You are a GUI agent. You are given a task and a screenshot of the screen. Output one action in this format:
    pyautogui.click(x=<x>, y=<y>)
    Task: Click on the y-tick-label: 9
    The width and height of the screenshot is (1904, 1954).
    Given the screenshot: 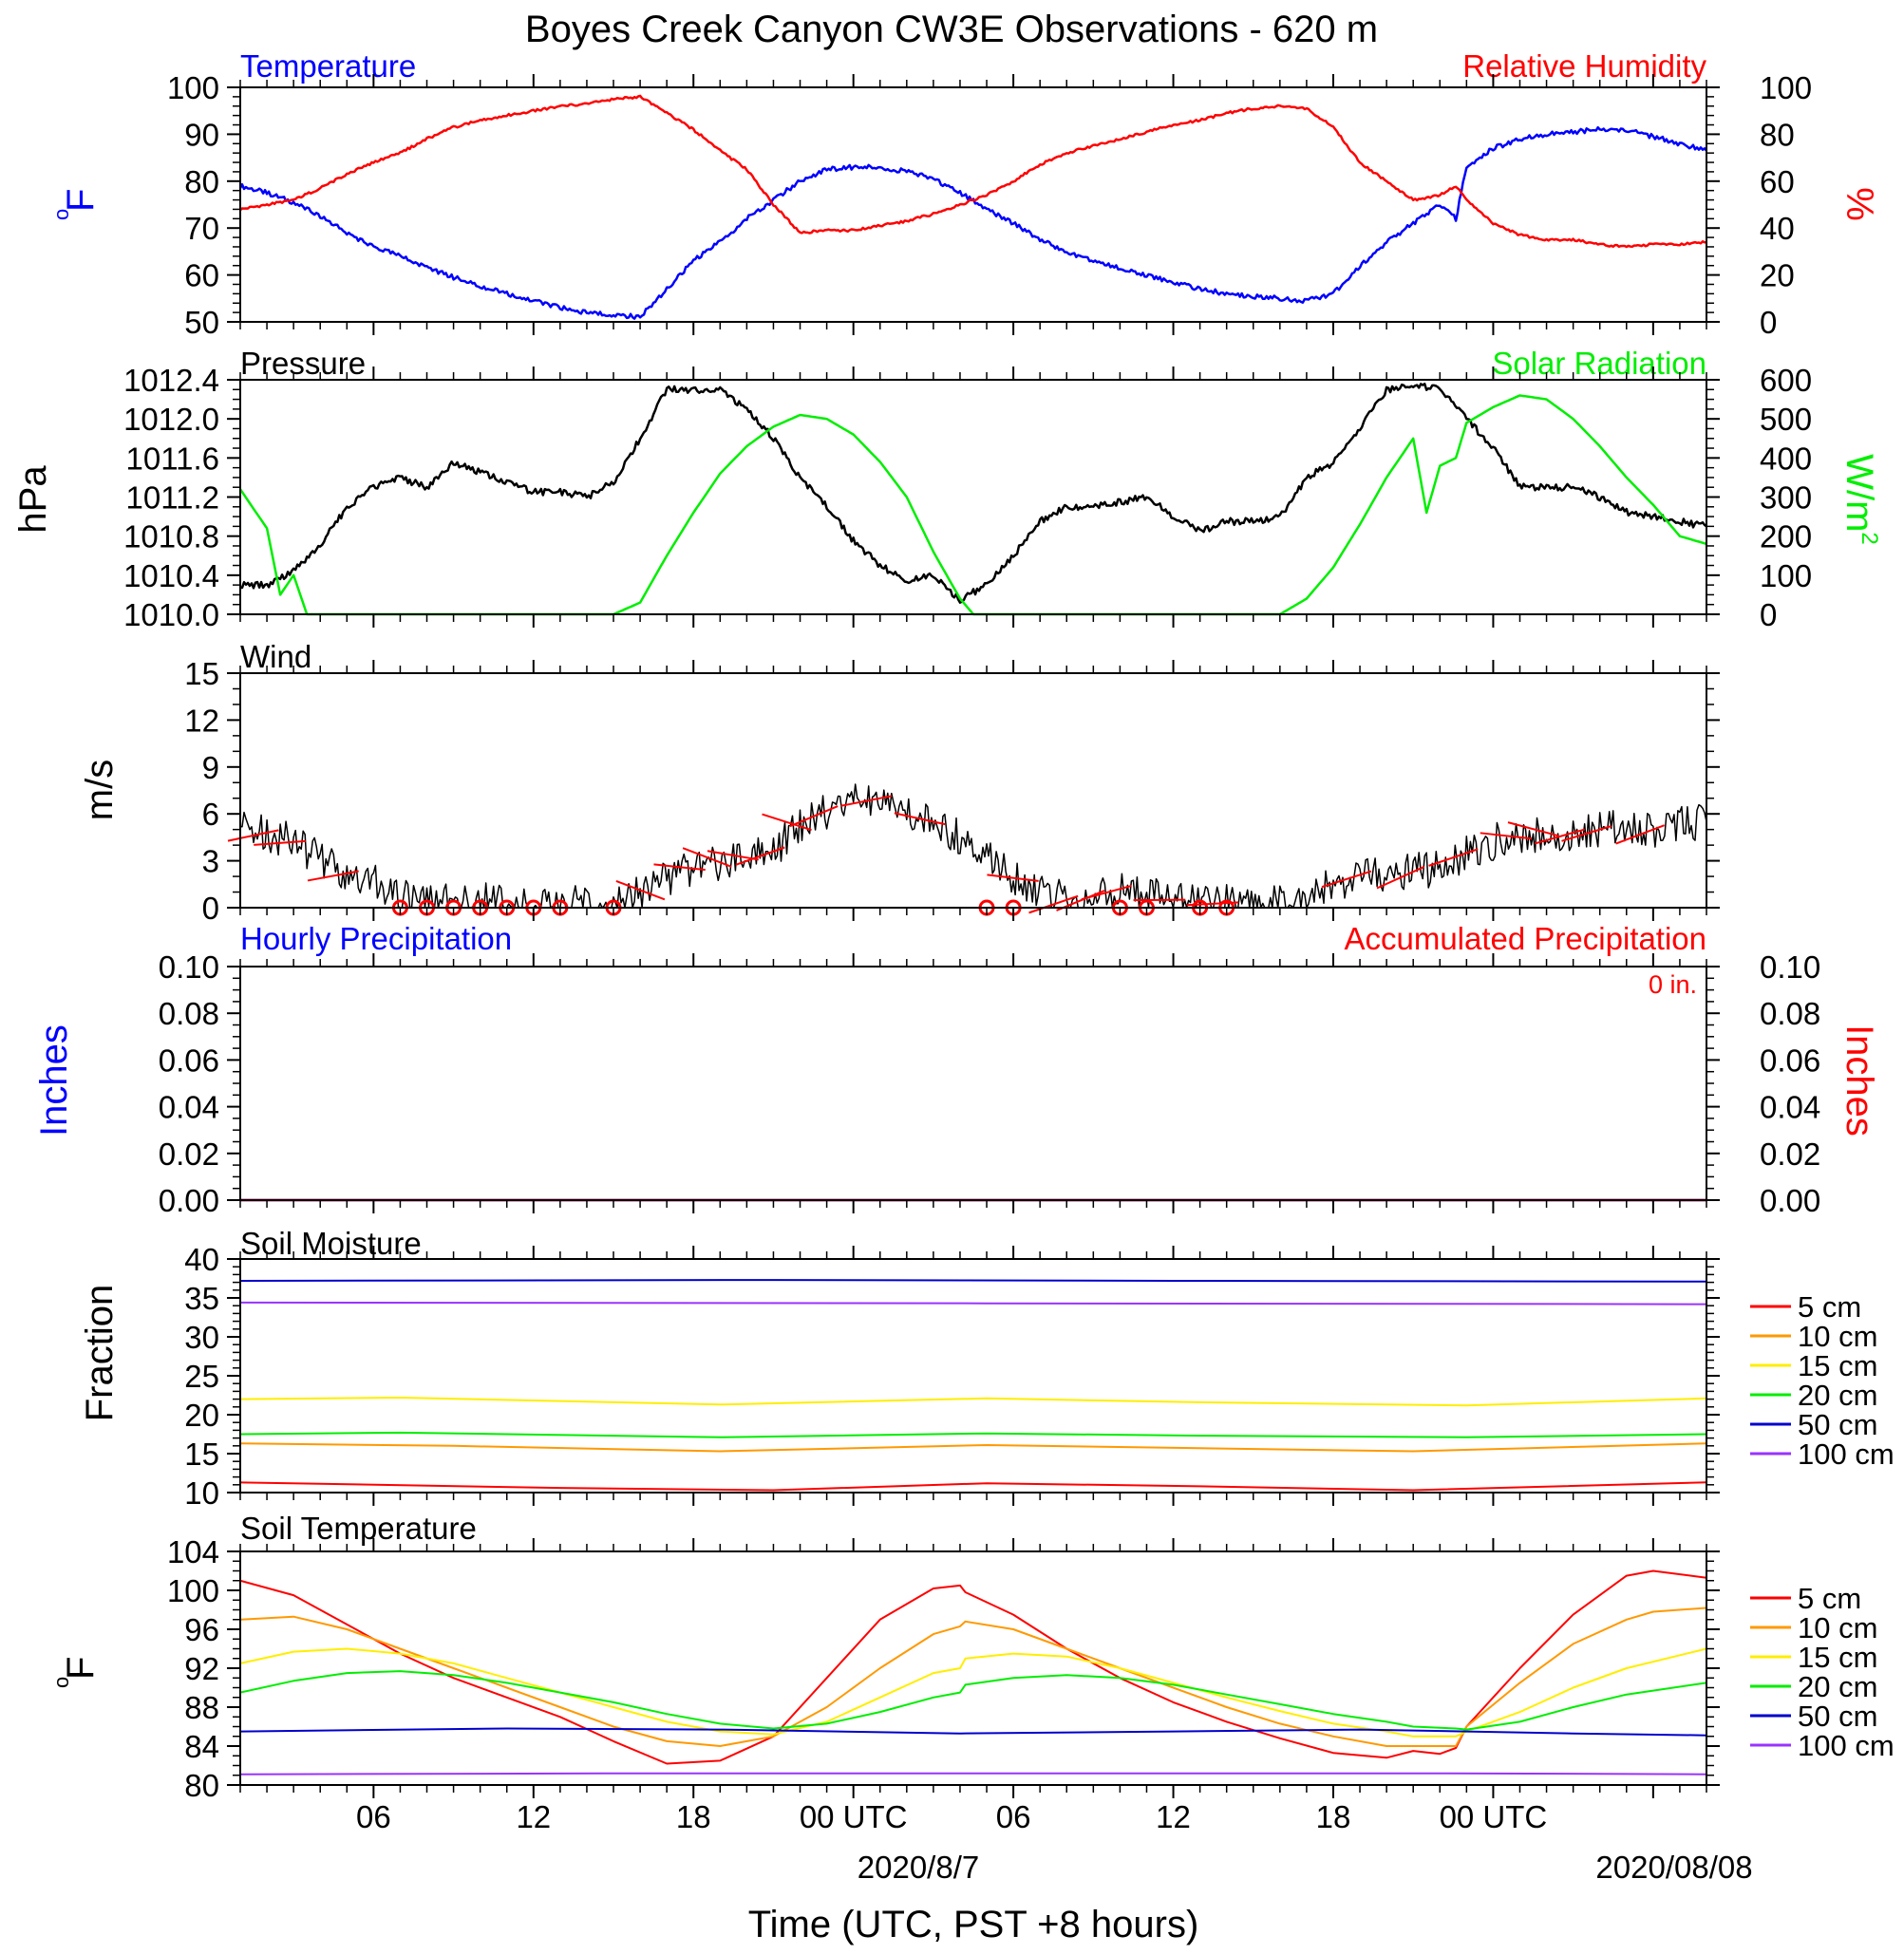 What is the action you would take?
    pyautogui.click(x=211, y=767)
    